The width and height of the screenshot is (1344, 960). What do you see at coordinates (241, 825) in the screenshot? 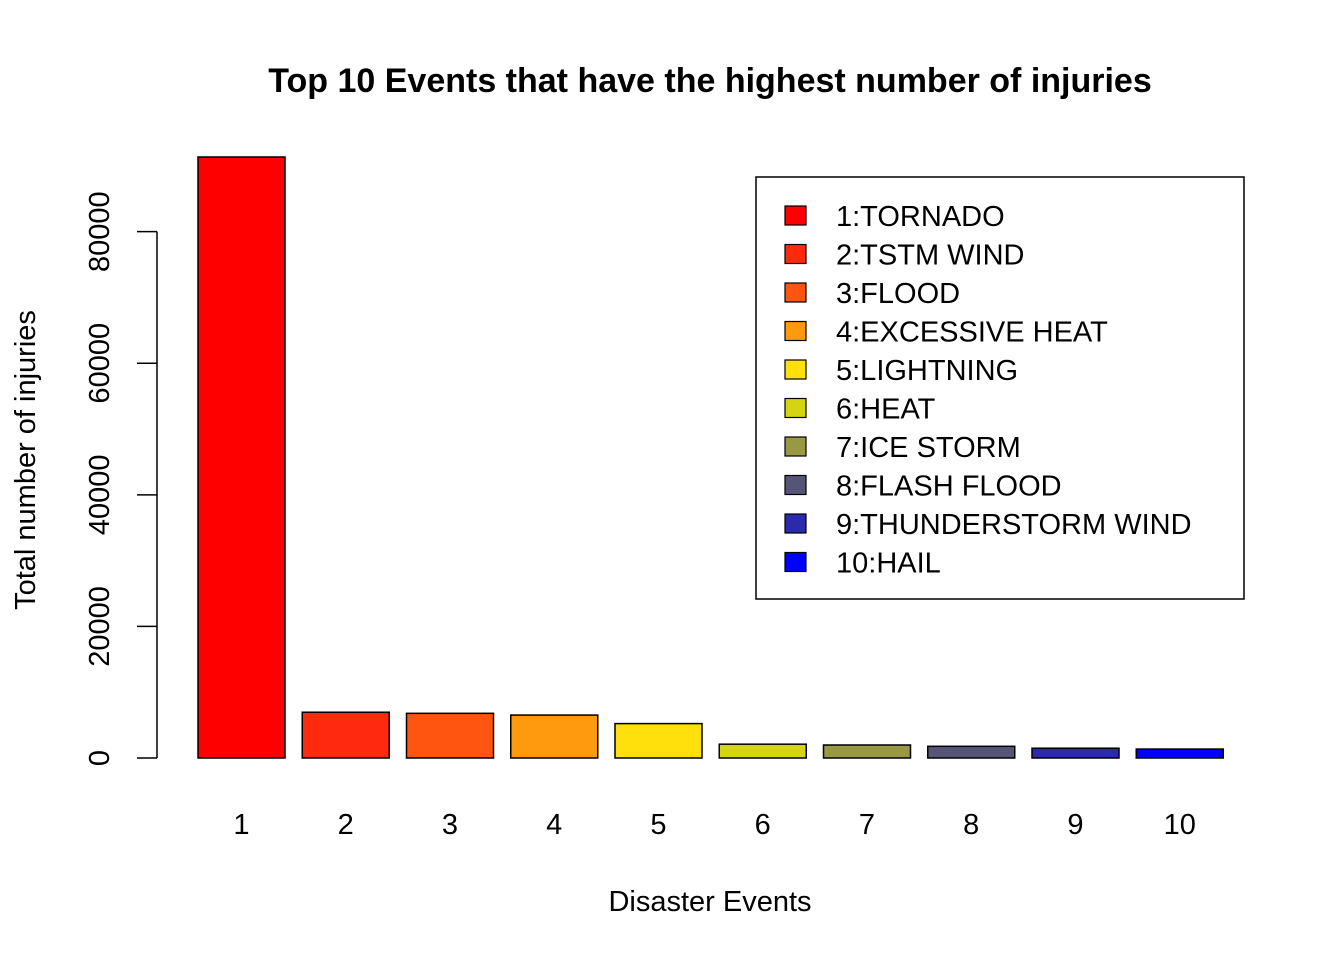
I see `x-tick-label: 1` at bounding box center [241, 825].